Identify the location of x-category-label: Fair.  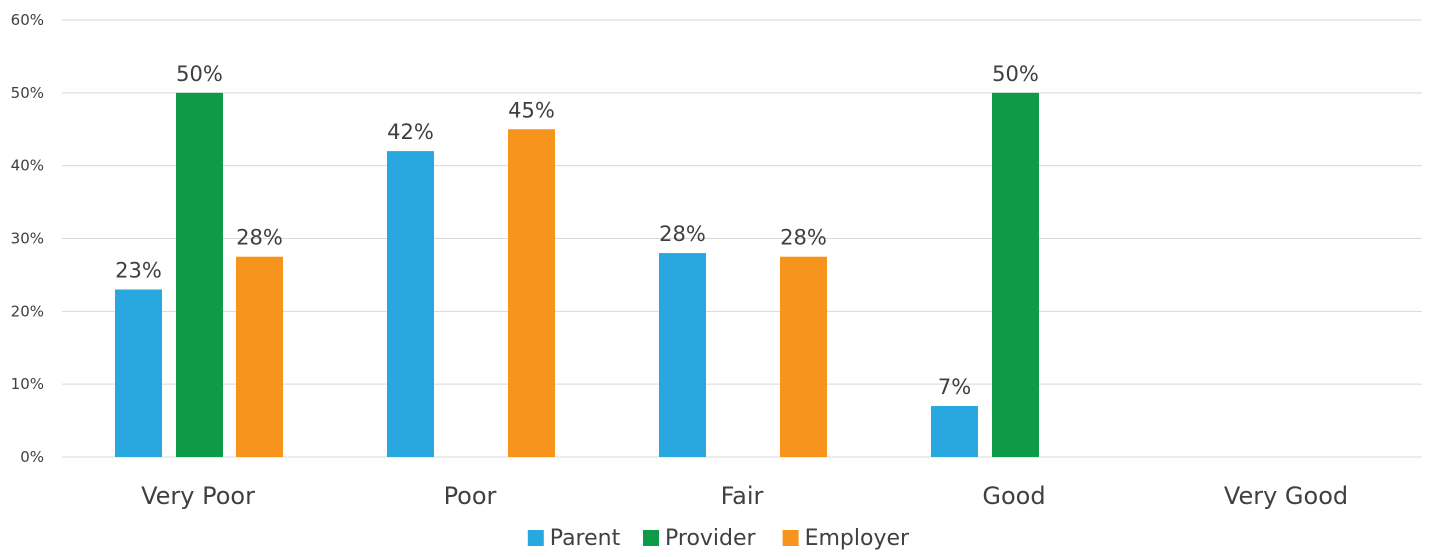
(742, 496).